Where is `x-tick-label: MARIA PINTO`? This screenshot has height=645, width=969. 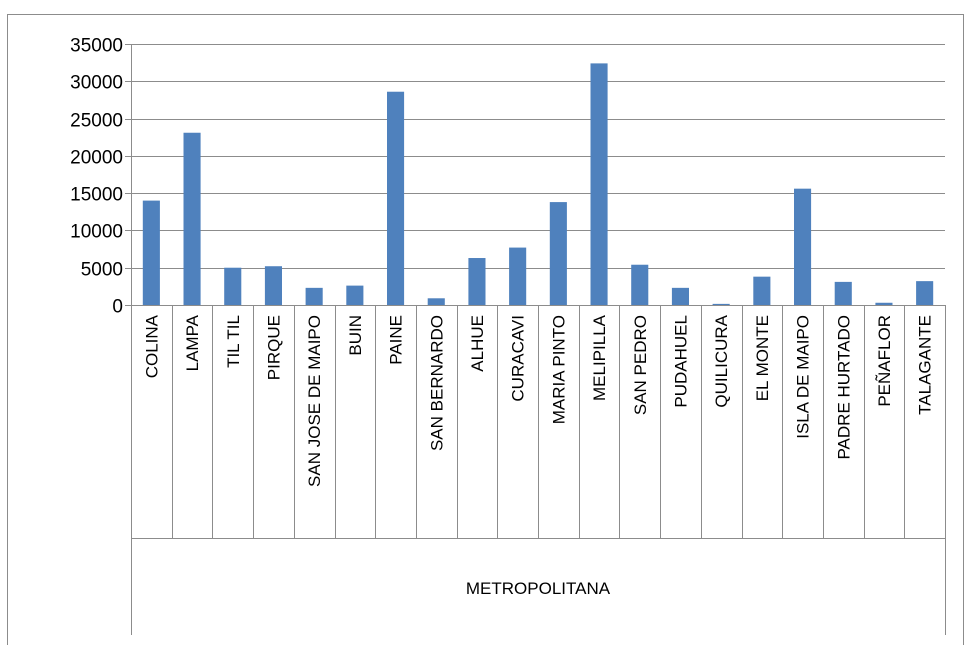
x-tick-label: MARIA PINTO is located at coordinates (558, 369).